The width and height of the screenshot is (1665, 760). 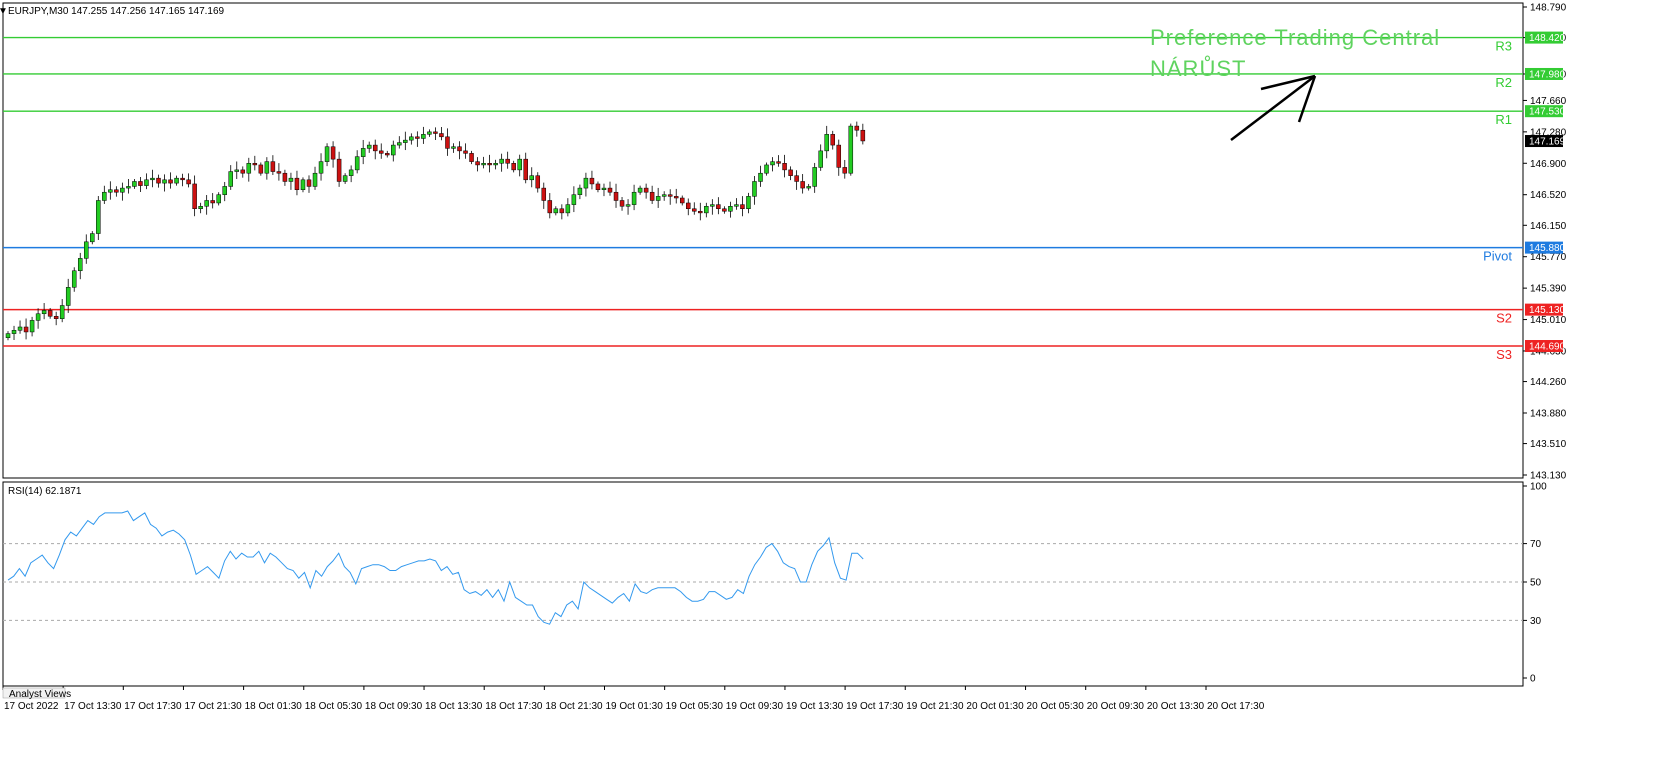 I want to click on price-tick-label: 145.010, so click(x=1548, y=320).